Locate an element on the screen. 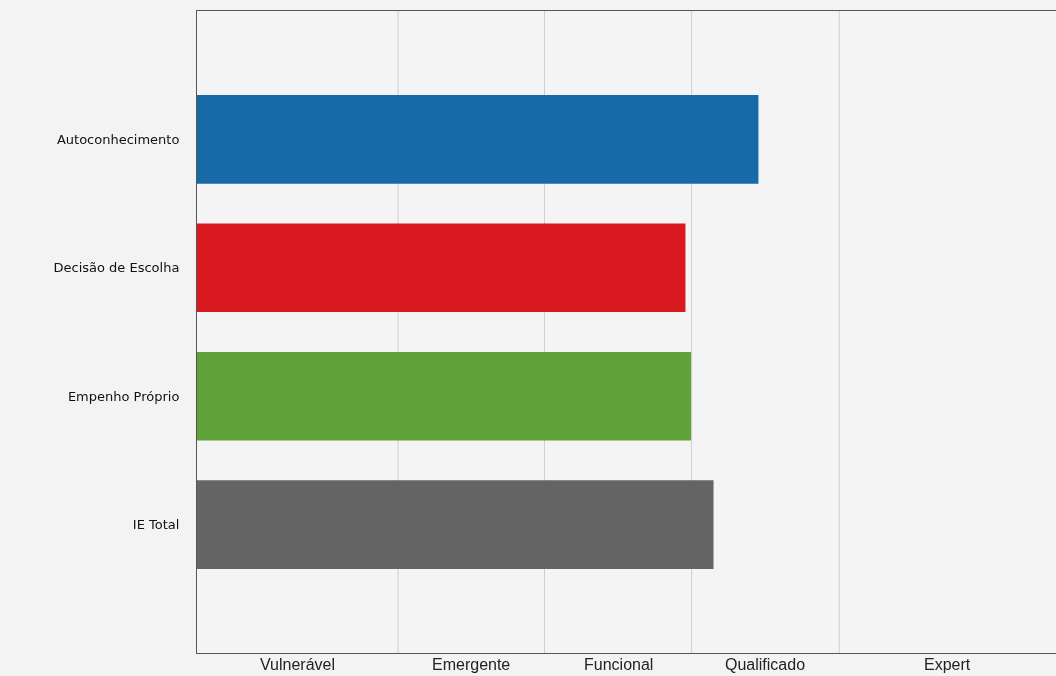 The image size is (1056, 676). text: Expert is located at coordinates (947, 664).